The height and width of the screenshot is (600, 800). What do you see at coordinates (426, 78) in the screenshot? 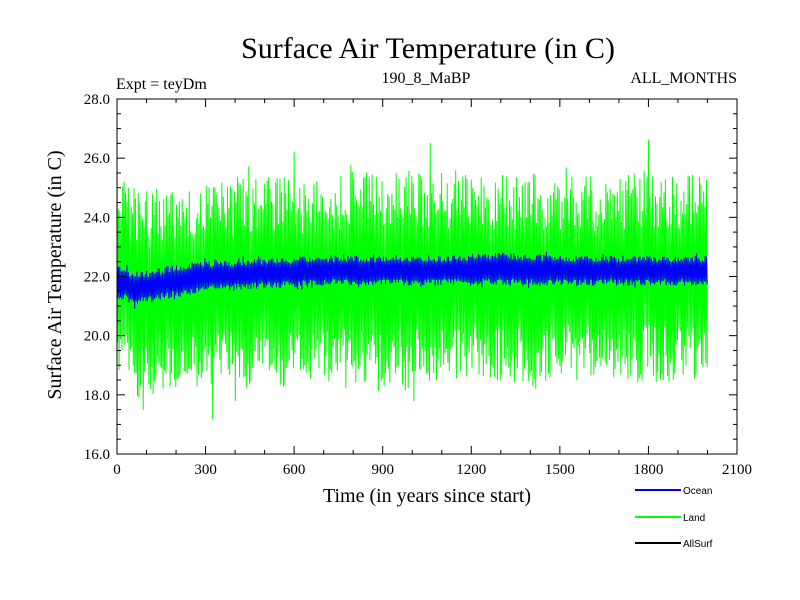
I see `period-label: 190_8_MaBP` at bounding box center [426, 78].